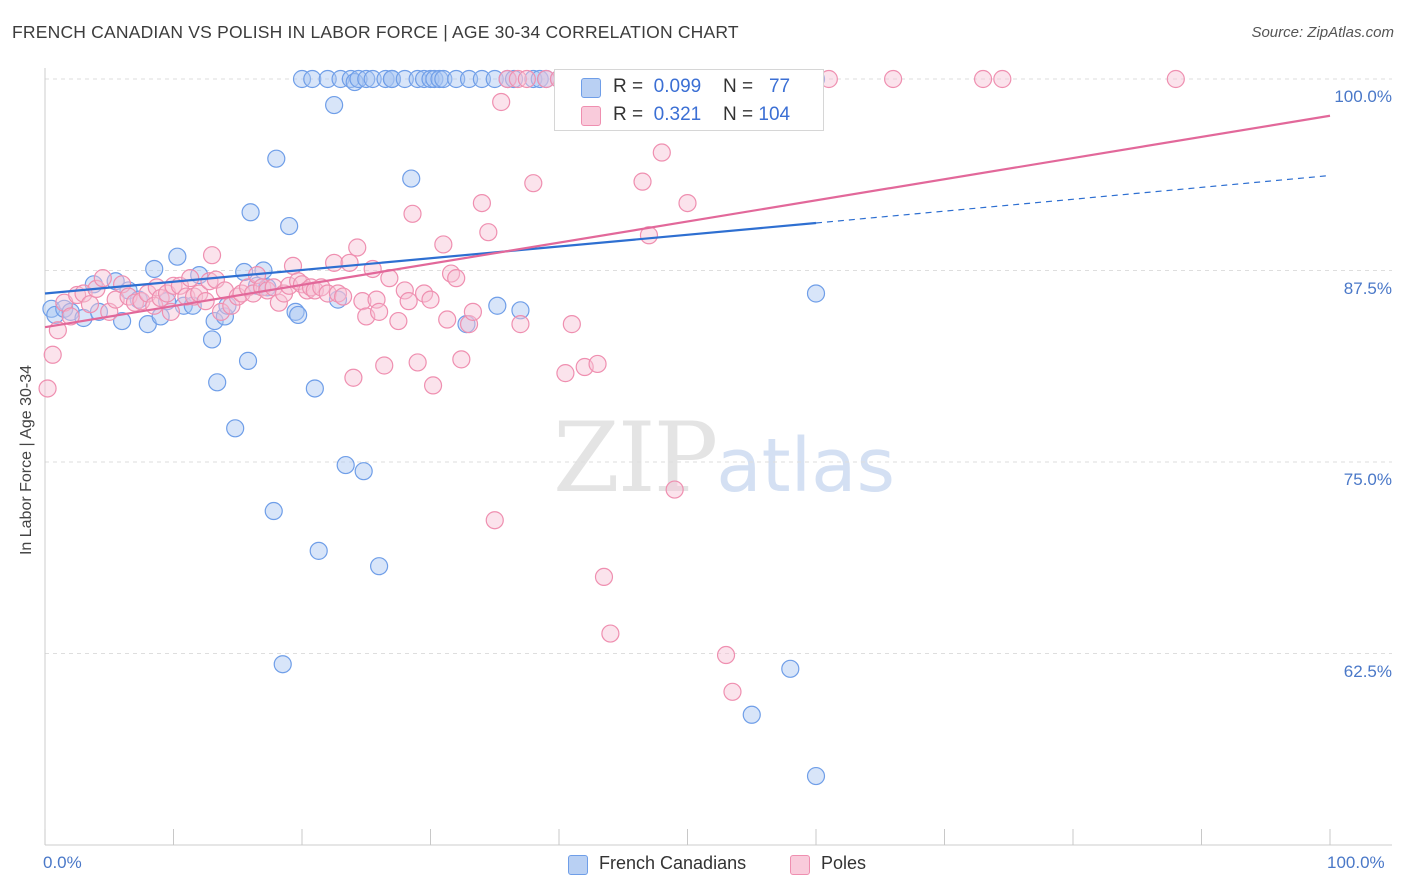 The image size is (1406, 892). What do you see at coordinates (844, 863) in the screenshot?
I see `bottom-legend-poles: Poles` at bounding box center [844, 863].